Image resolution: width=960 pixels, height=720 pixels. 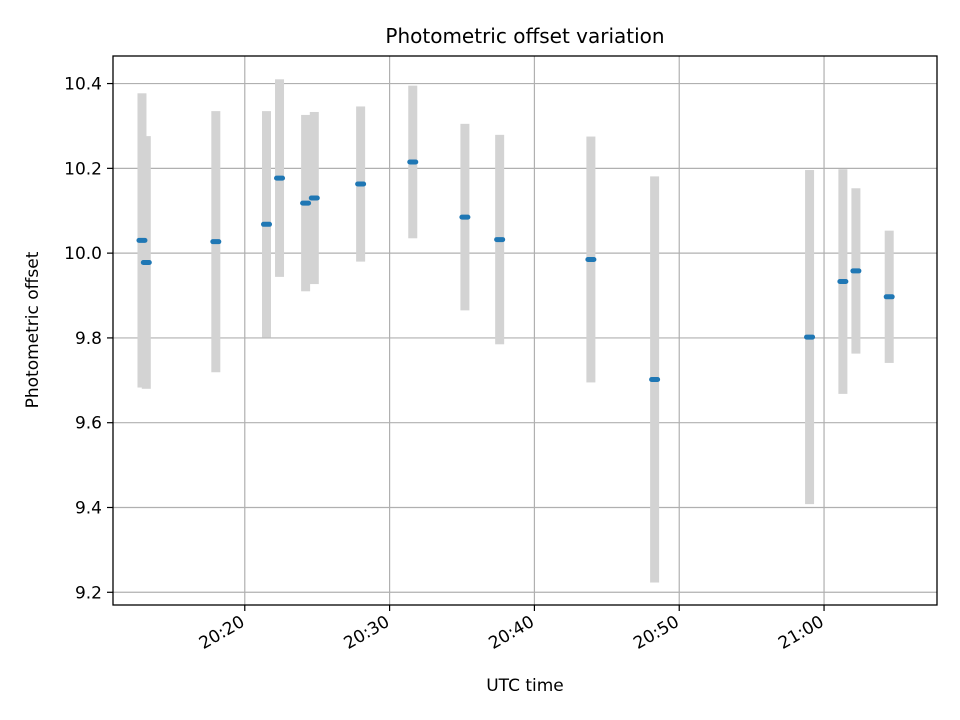 I want to click on y-tick-label: 10.2, so click(x=83, y=169).